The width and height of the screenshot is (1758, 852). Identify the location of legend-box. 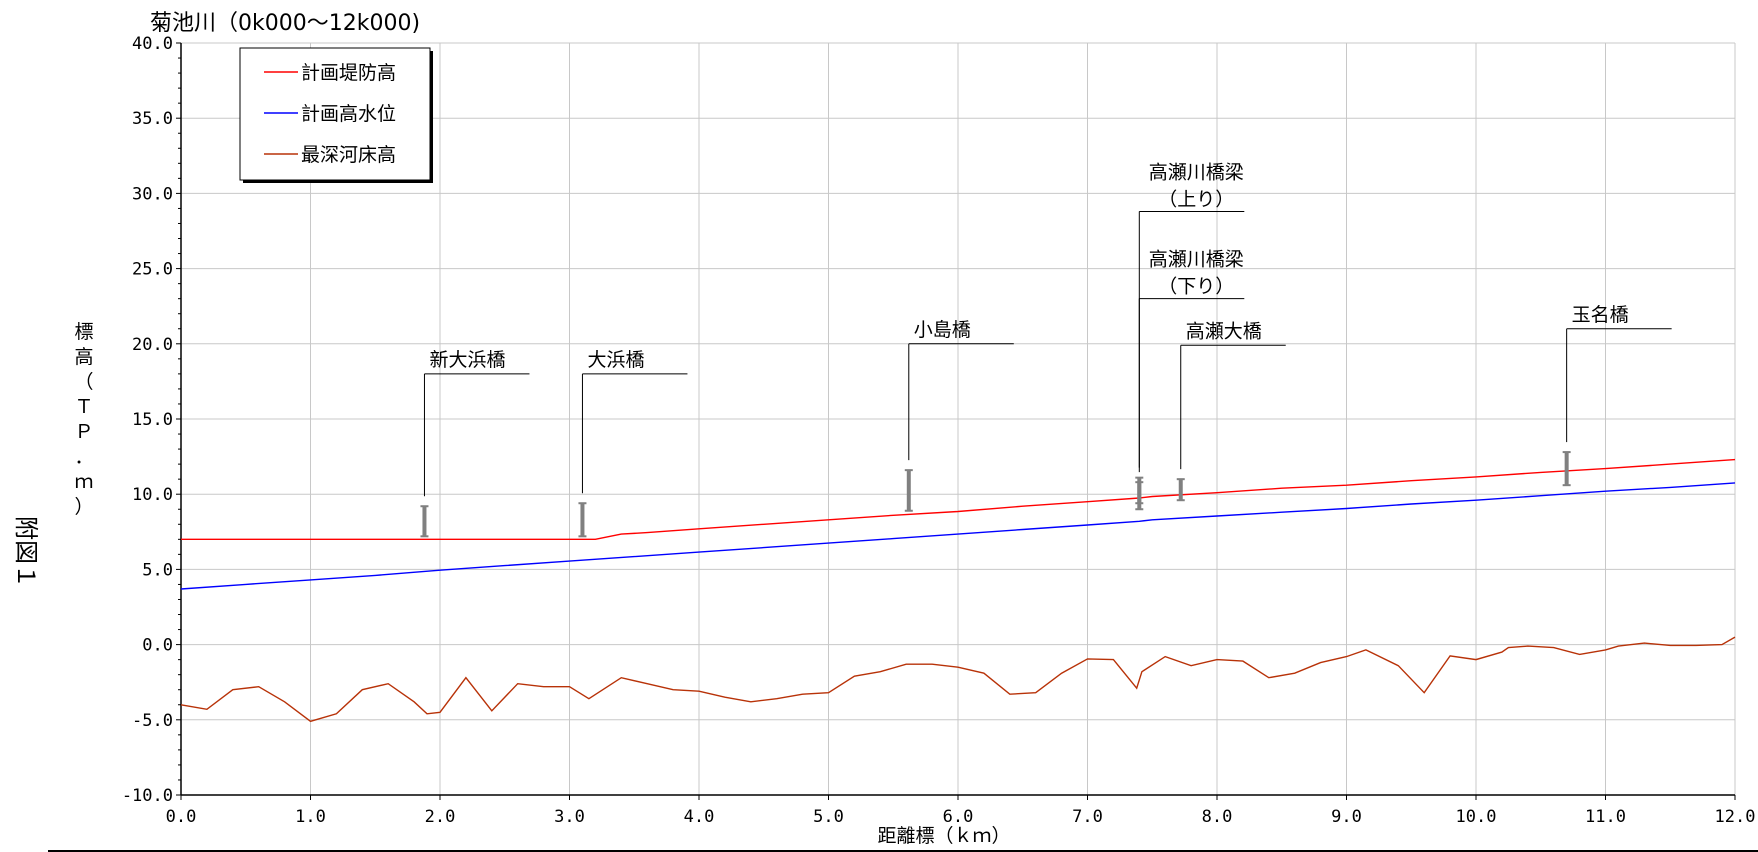
(335, 114).